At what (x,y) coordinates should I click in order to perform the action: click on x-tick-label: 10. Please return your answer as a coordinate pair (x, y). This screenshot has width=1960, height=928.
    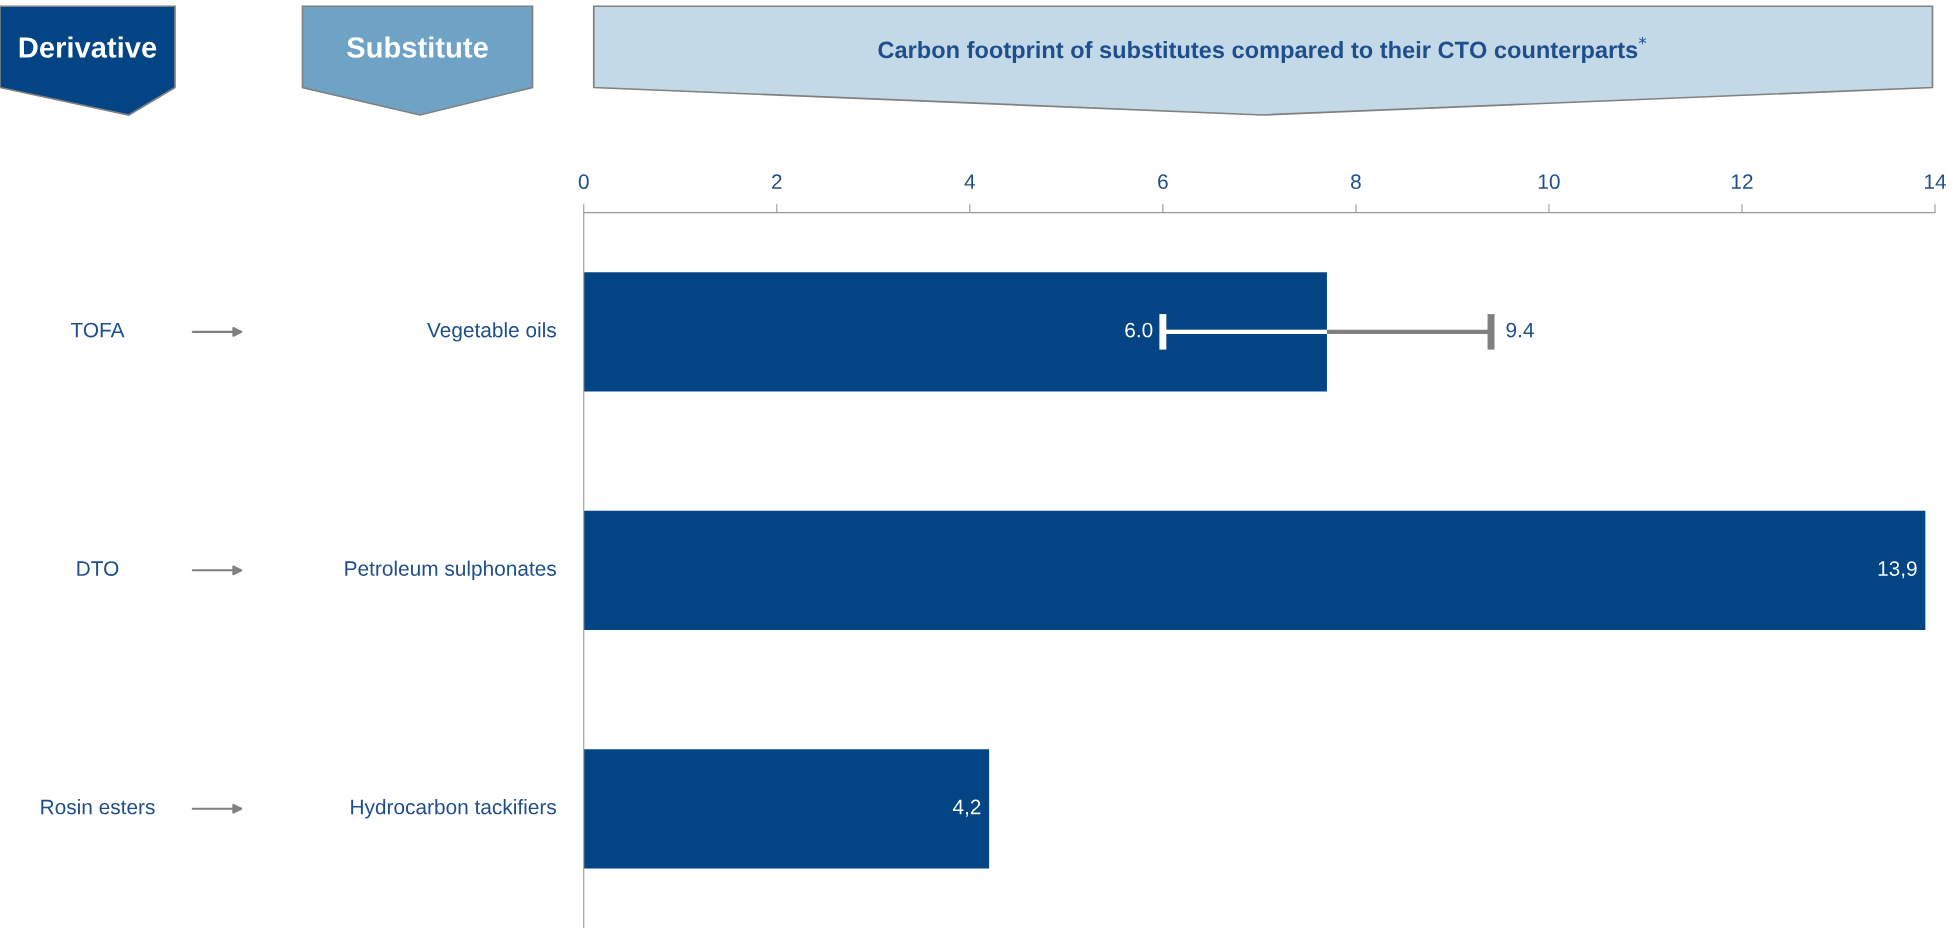
    Looking at the image, I should click on (1549, 182).